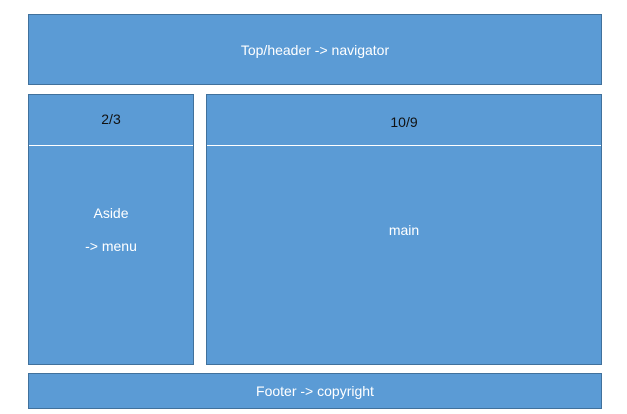 The height and width of the screenshot is (414, 627). I want to click on aside-ratio-label: 2/3, so click(111, 119).